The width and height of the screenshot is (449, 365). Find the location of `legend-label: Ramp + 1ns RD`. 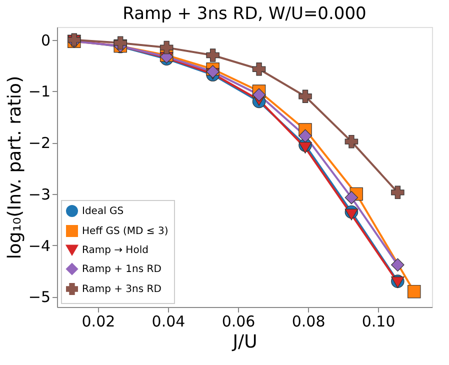

legend-label: Ramp + 1ns RD is located at coordinates (122, 269).